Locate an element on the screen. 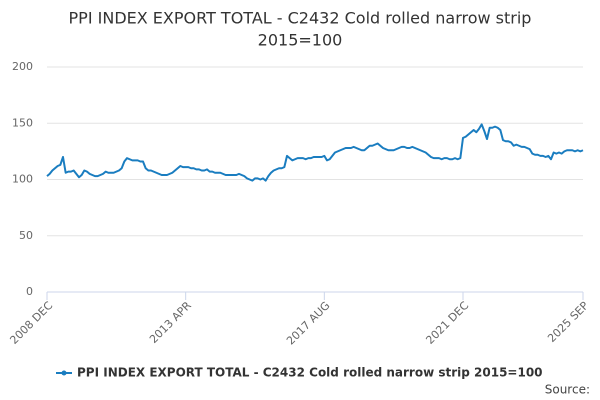  y-tick-label: 150 is located at coordinates (22, 122).